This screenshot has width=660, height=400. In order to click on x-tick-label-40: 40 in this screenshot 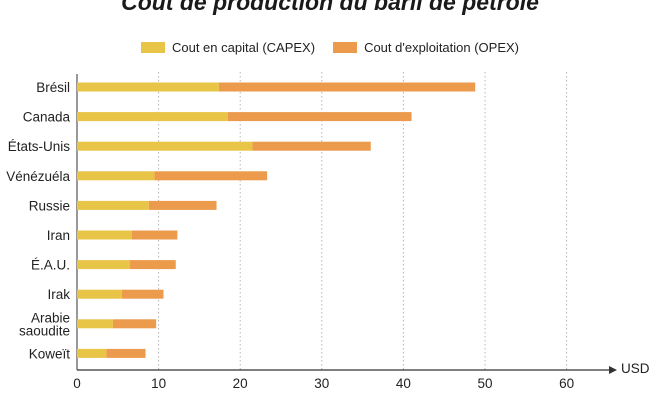, I will do `click(403, 383)`.